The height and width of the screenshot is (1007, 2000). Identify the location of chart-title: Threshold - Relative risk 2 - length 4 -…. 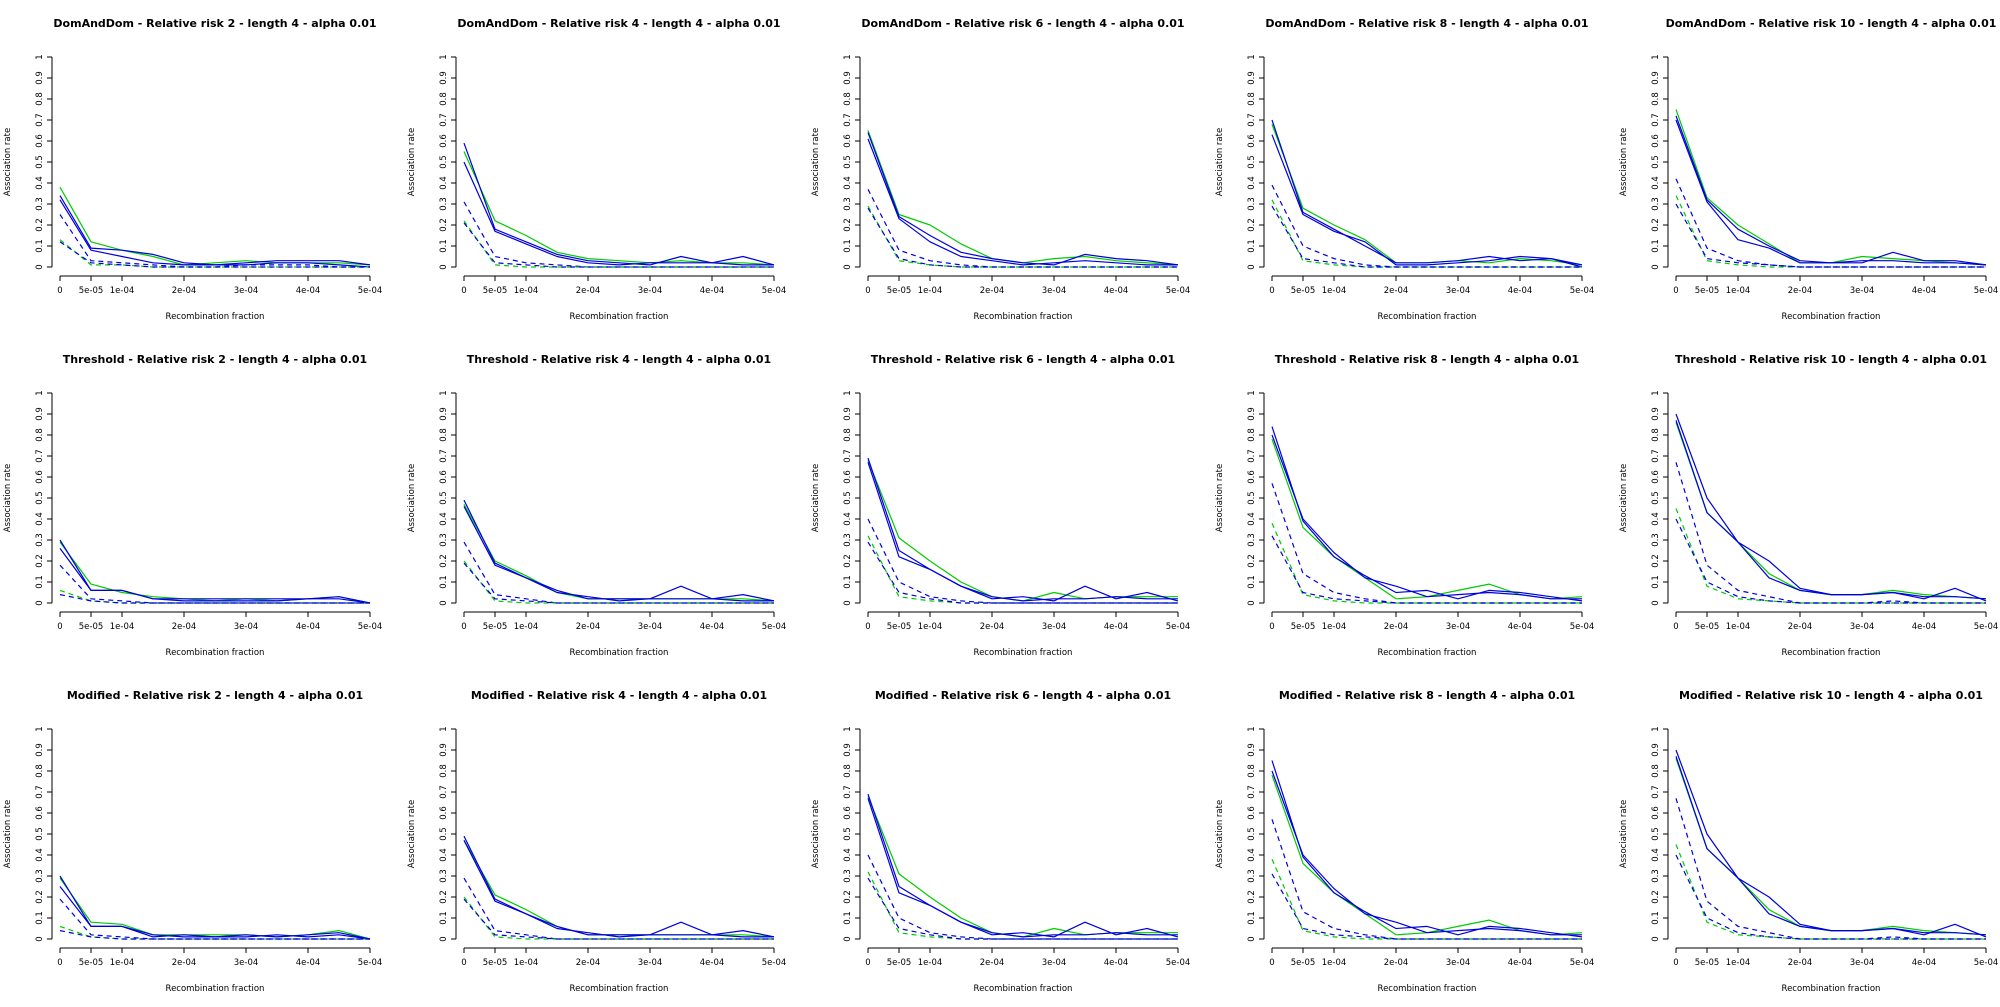
(215, 359).